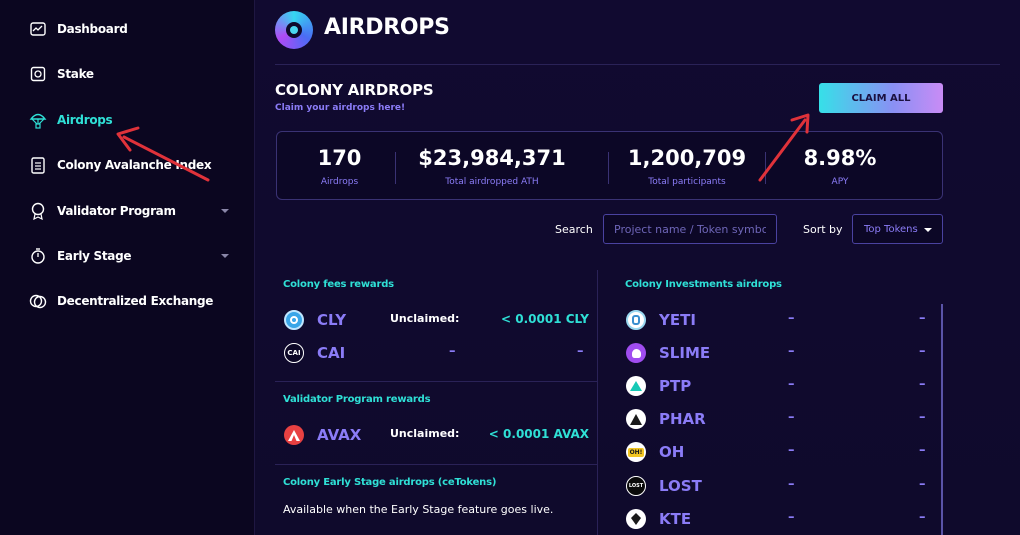  I want to click on scrollbar, so click(942, 419).